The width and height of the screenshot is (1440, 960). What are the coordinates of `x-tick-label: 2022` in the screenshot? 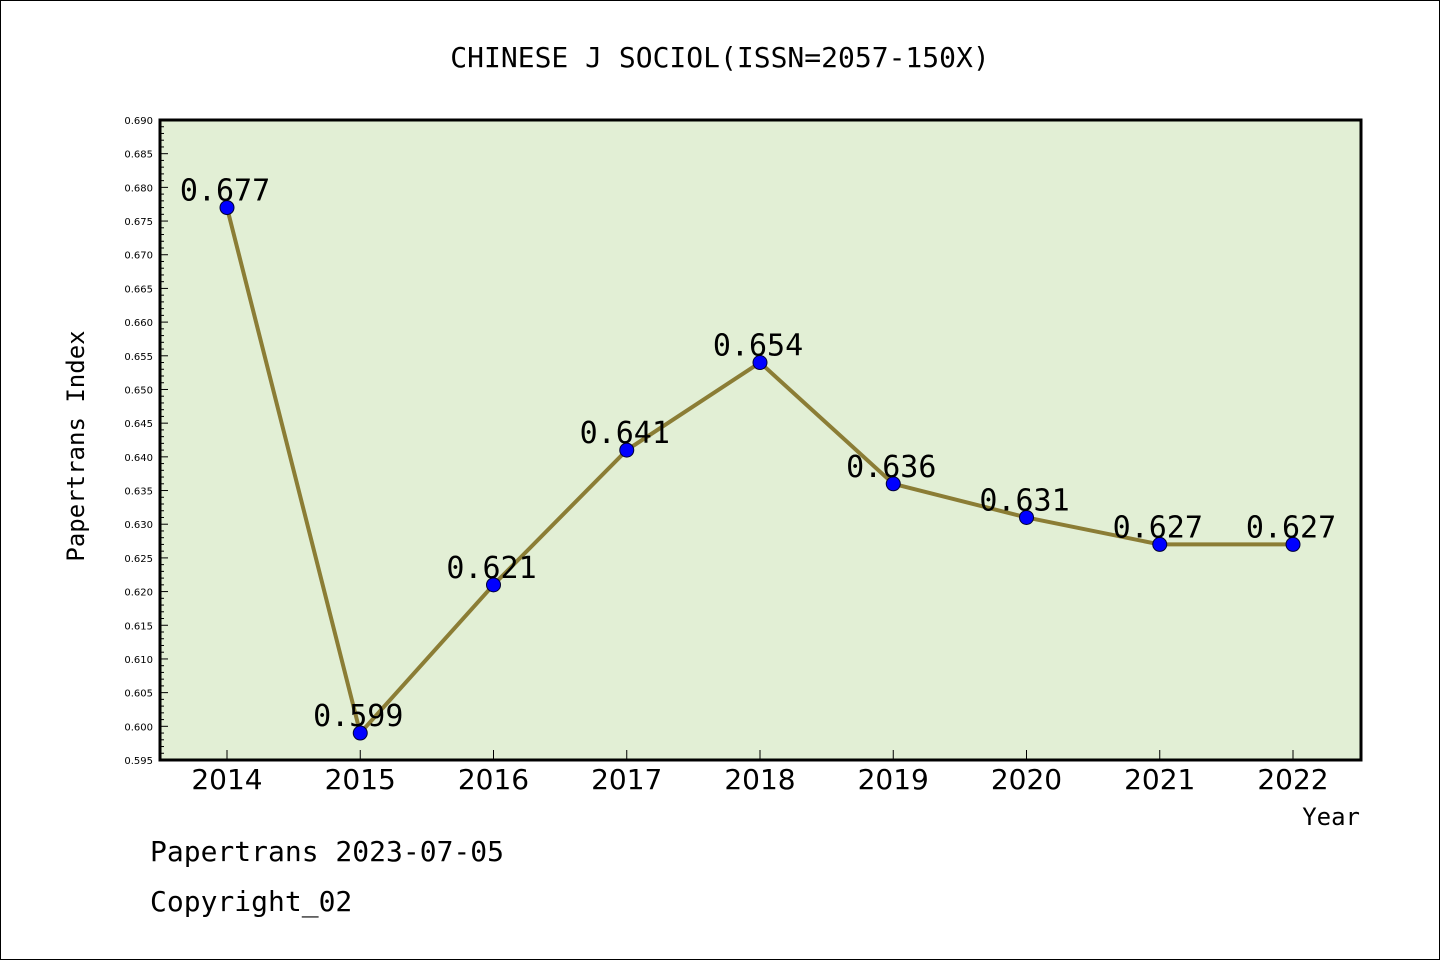 It's located at (1292, 779).